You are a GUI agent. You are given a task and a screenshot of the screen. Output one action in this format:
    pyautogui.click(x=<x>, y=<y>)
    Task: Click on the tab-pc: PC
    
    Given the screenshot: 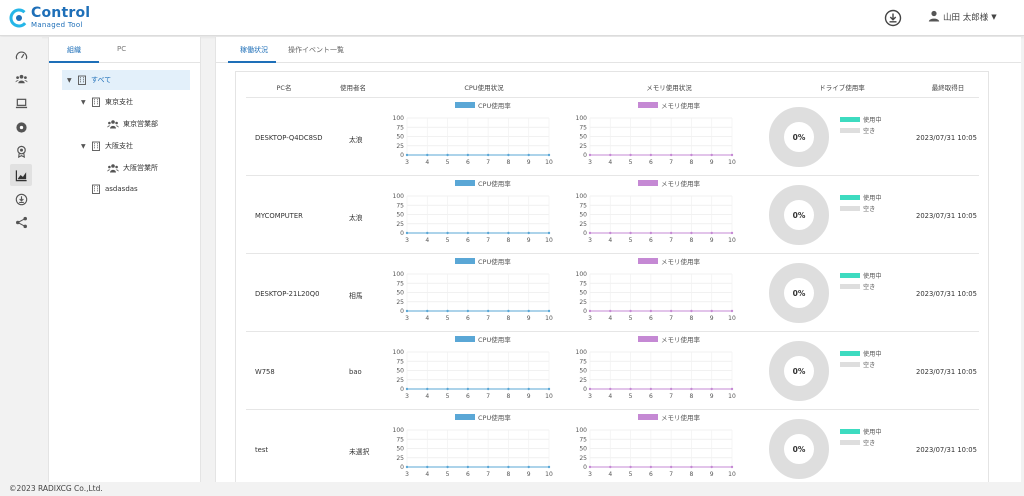 What is the action you would take?
    pyautogui.click(x=122, y=49)
    